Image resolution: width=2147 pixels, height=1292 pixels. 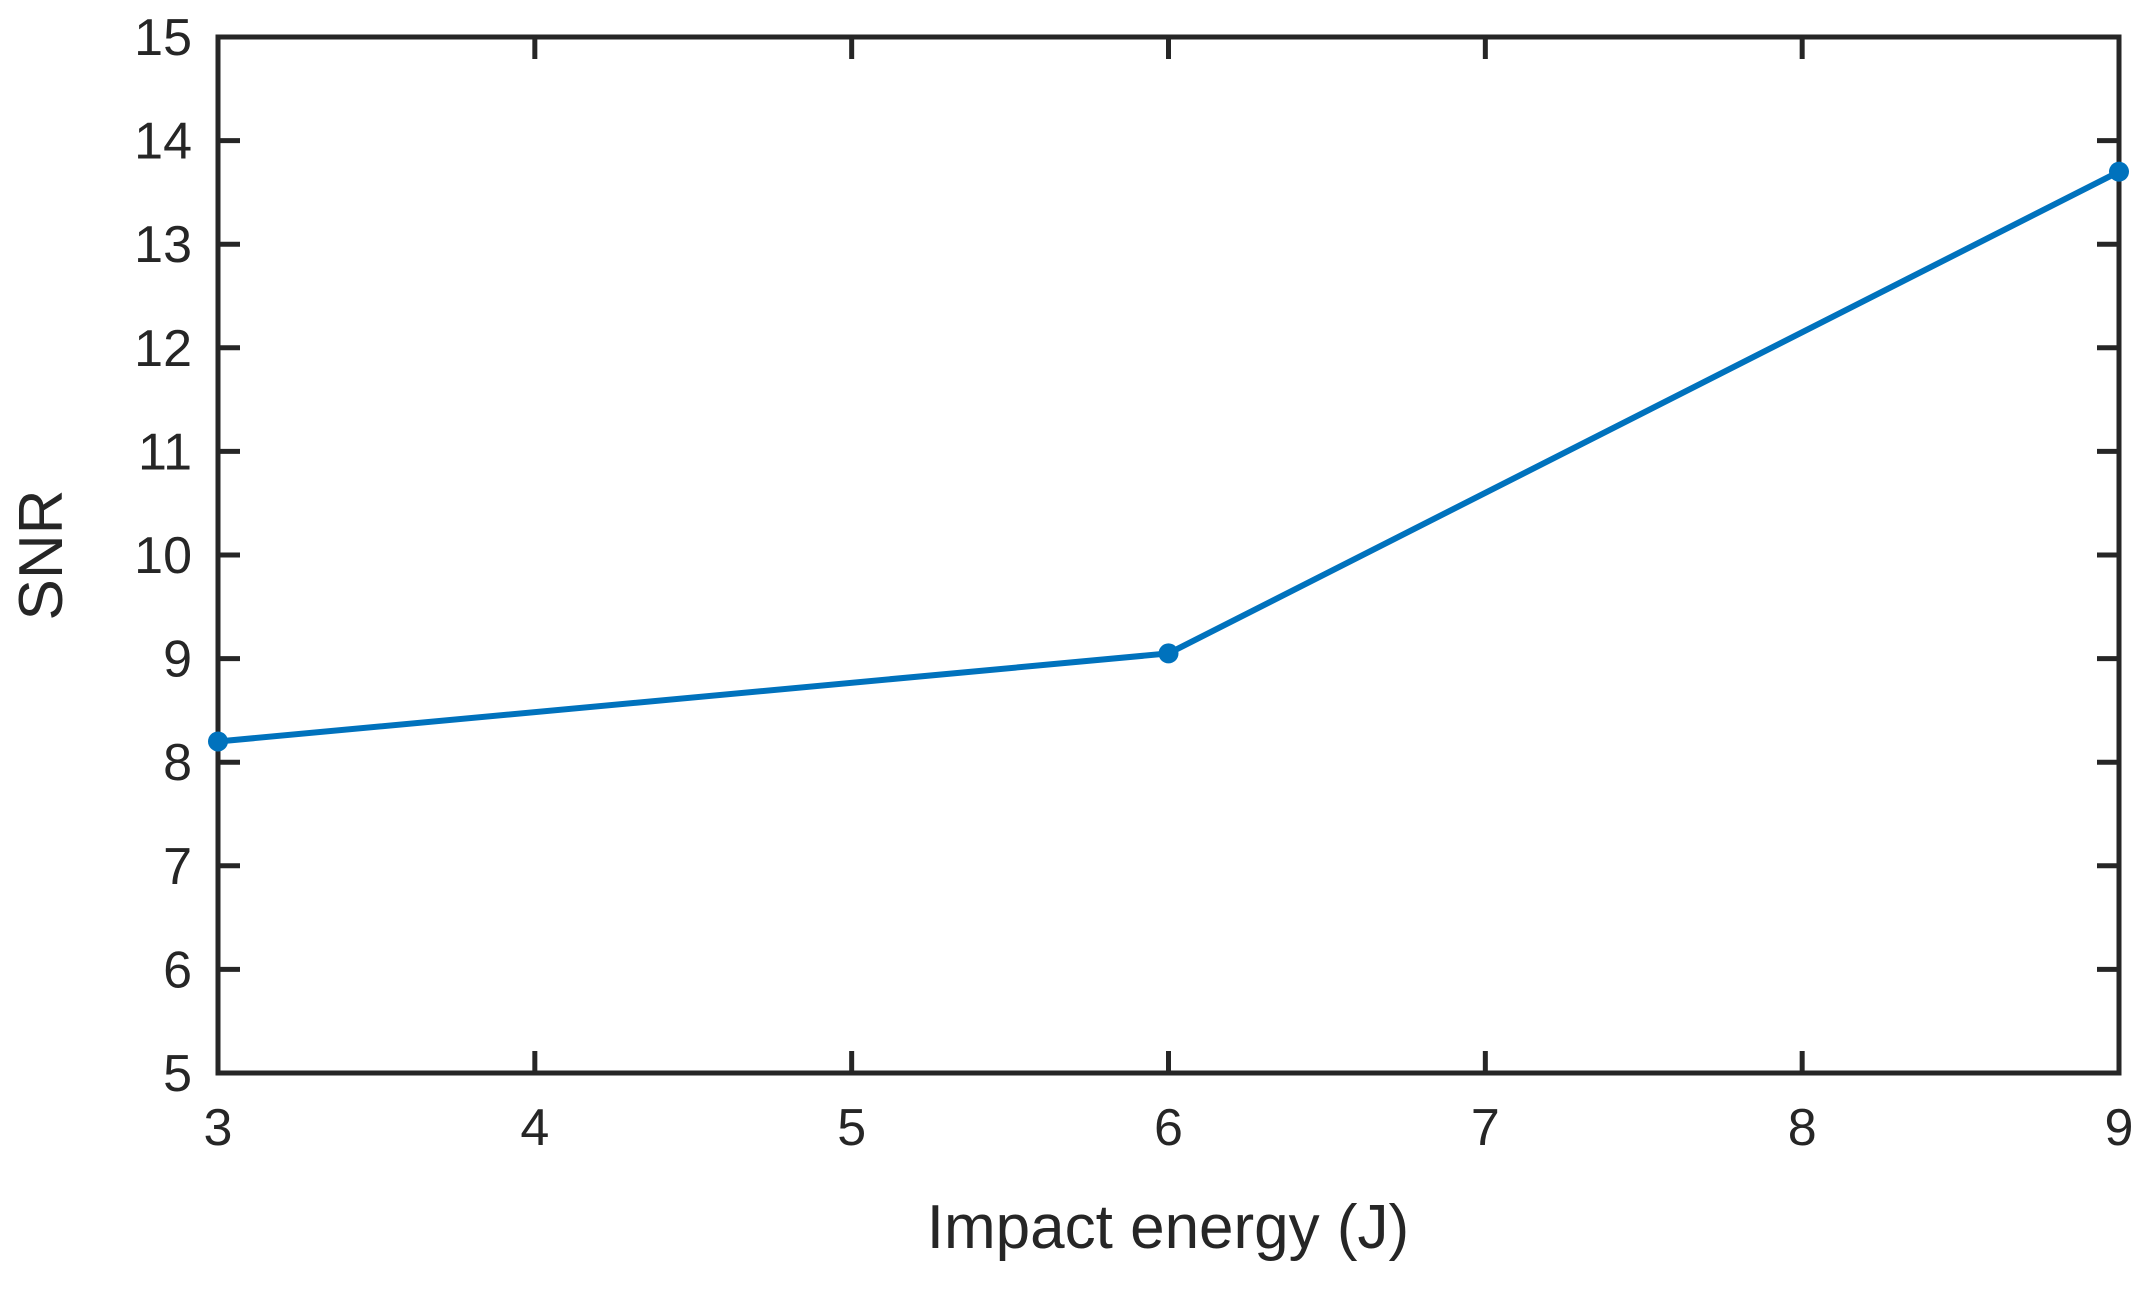 I want to click on x-tick-label: 9, so click(x=2119, y=1128).